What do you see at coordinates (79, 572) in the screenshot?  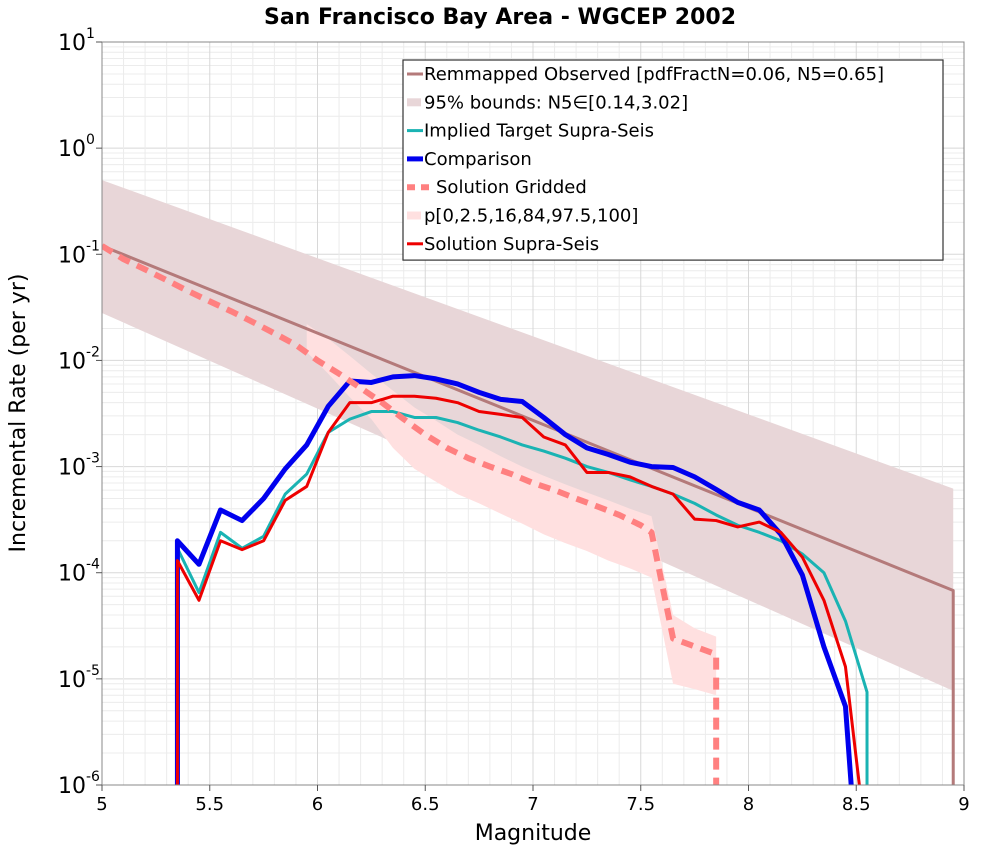 I see `y-tick-label: 10⁻⁴` at bounding box center [79, 572].